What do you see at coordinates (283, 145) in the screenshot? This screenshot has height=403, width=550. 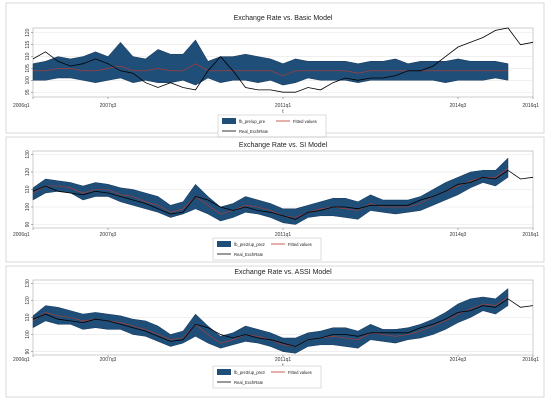 I see `chart-title: Exchange Rate vs. SI Model` at bounding box center [283, 145].